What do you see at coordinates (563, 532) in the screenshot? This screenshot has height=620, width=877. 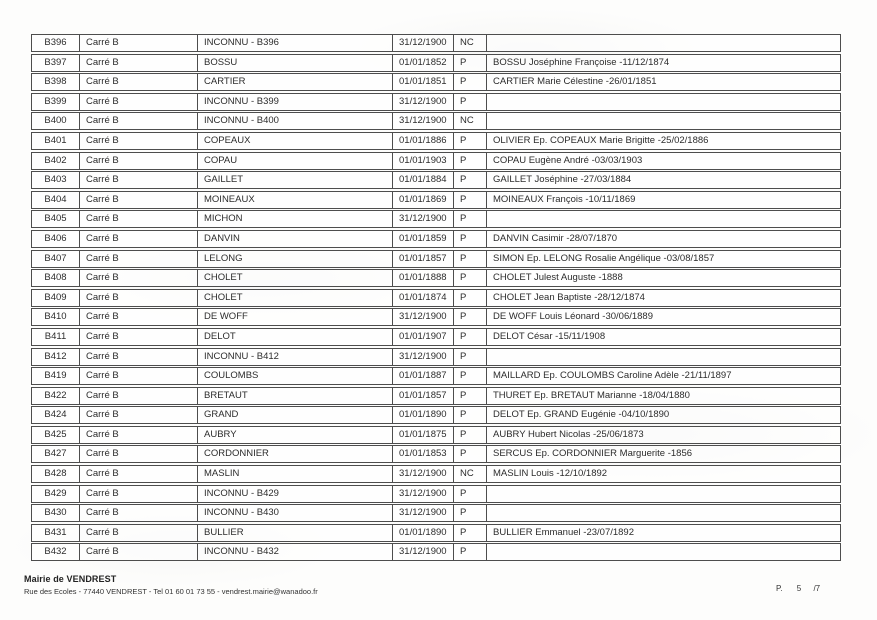 I see `details-cell: BULLIER Emmanuel -23/07/1892` at bounding box center [563, 532].